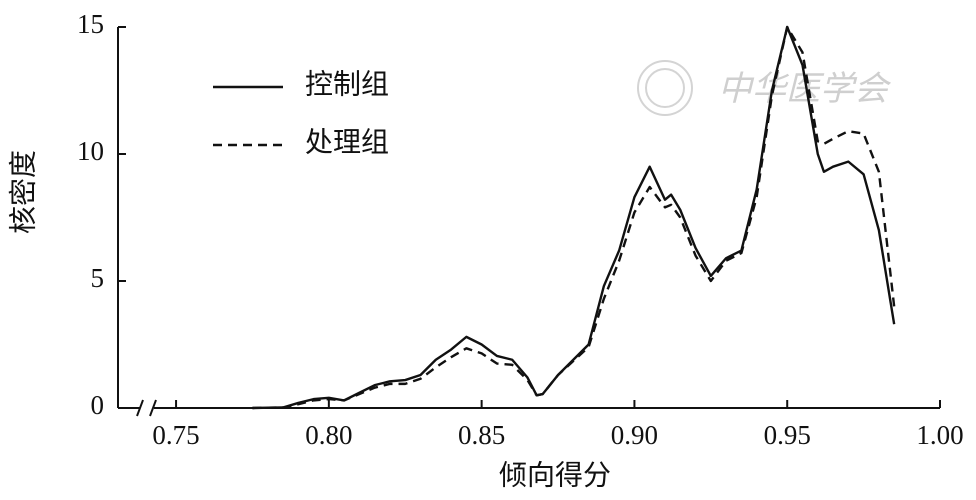  I want to click on legend-label: 控制组, so click(347, 84).